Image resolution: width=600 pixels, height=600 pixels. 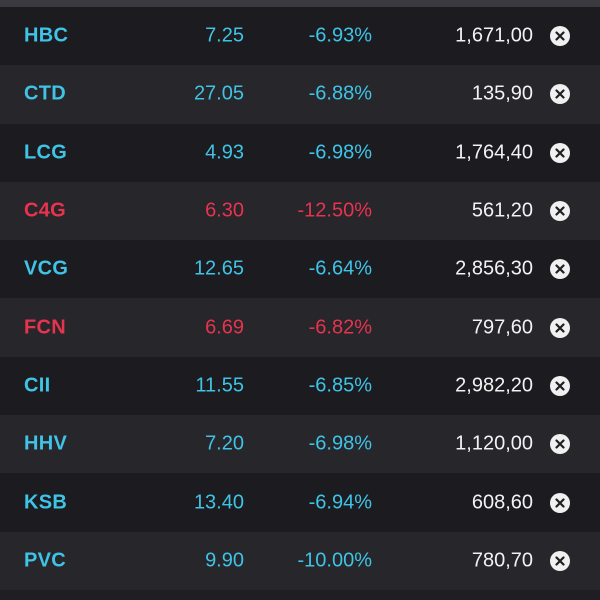 I want to click on stock-price: 7.25, so click(x=224, y=35).